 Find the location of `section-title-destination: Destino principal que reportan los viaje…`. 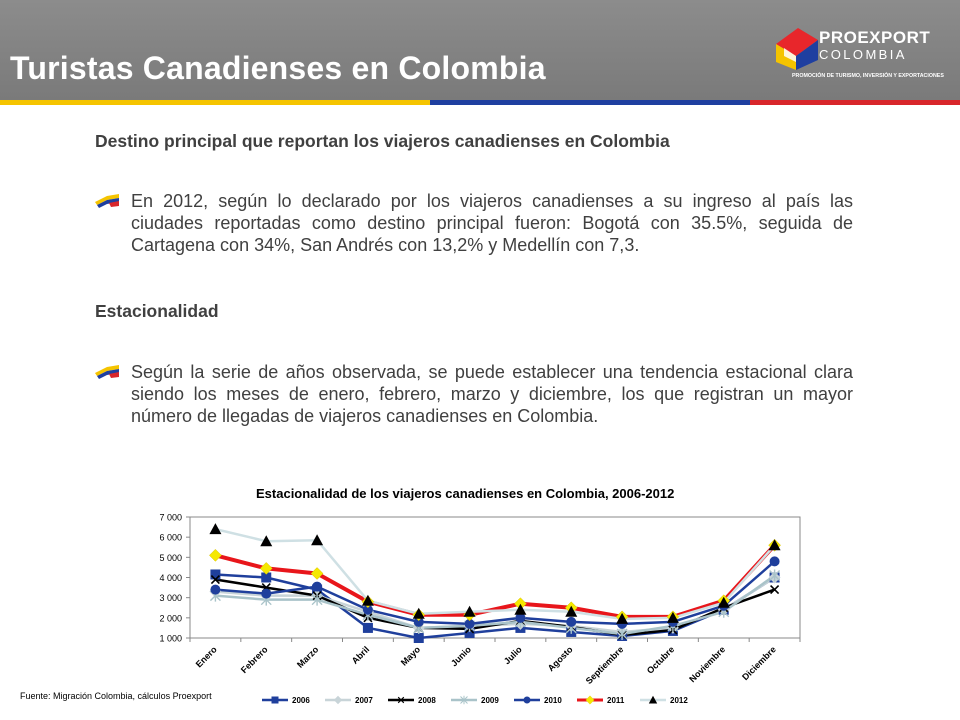

section-title-destination: Destino principal que reportan los viaje… is located at coordinates (382, 141).